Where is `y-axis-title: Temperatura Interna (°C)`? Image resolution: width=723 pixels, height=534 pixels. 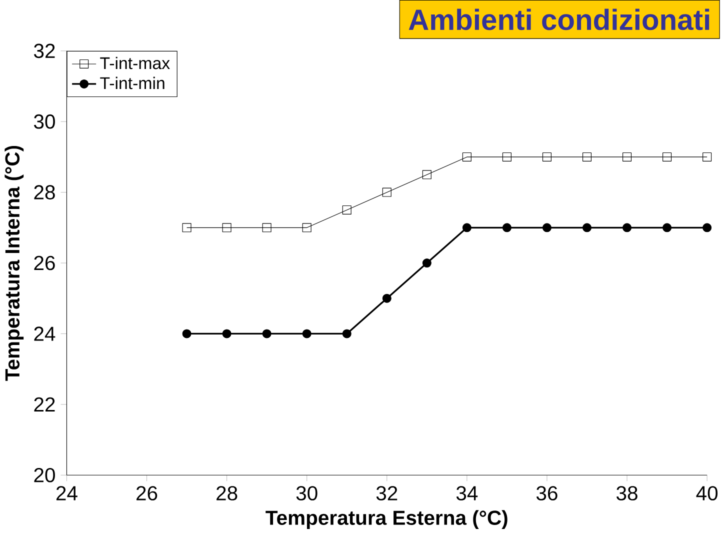
y-axis-title: Temperatura Interna (°C) is located at coordinates (14, 264).